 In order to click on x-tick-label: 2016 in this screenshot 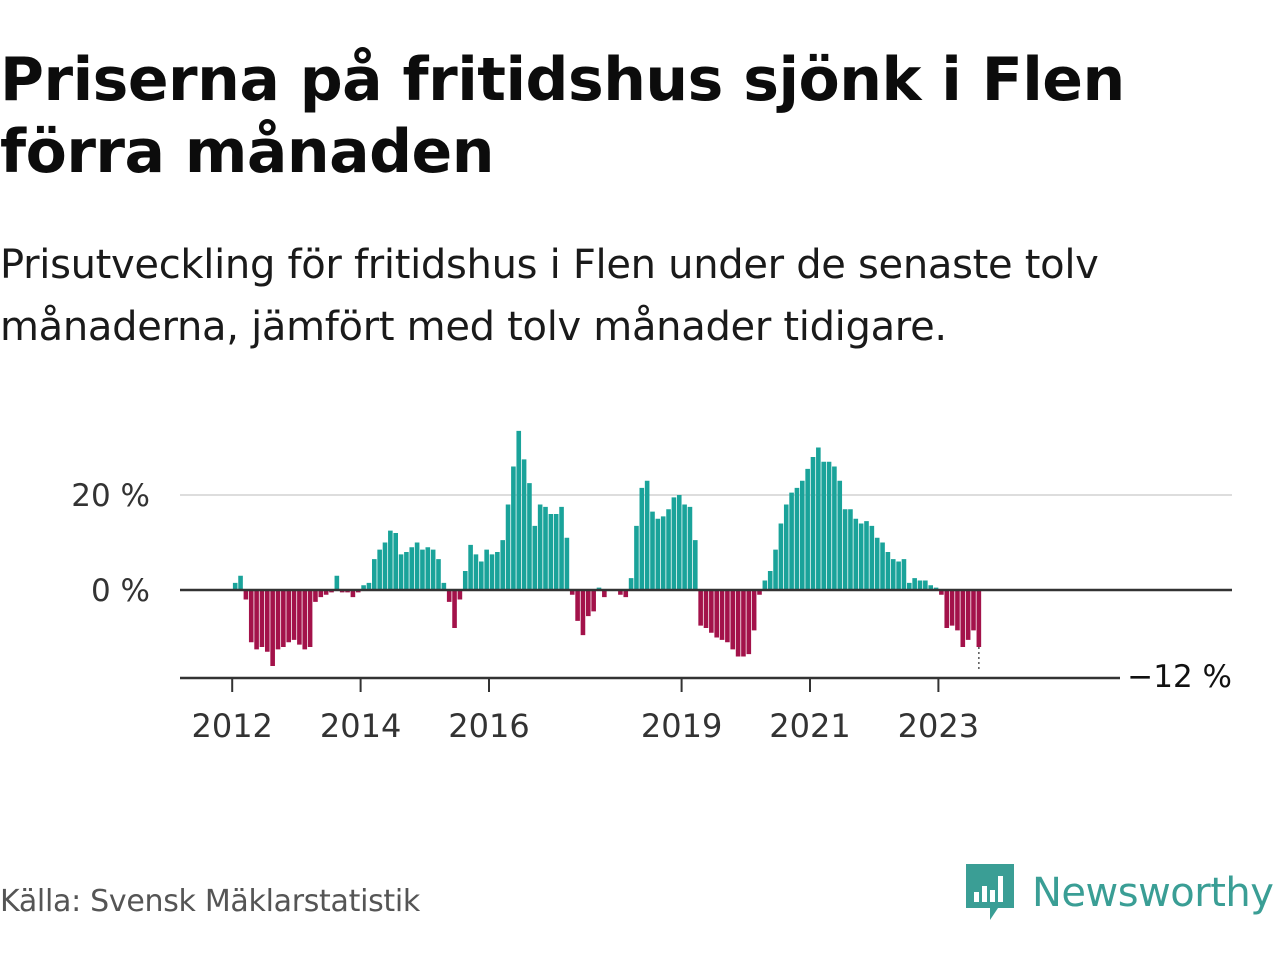, I will do `click(488, 726)`.